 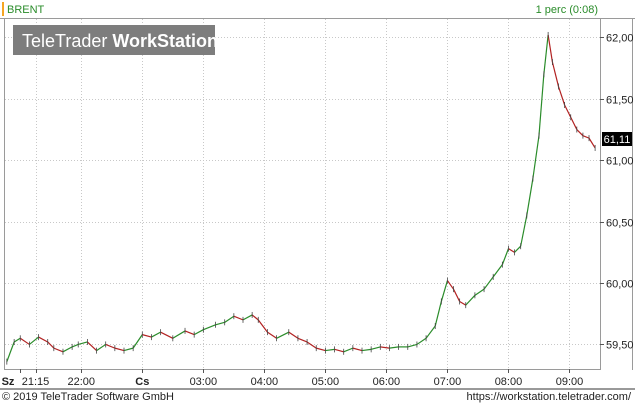 I want to click on instrument-label: BRENT, so click(x=26, y=10).